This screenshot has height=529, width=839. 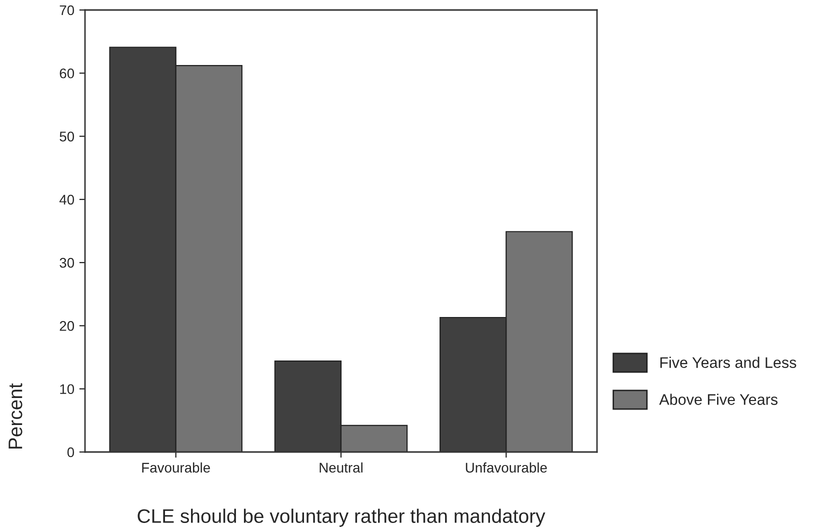 What do you see at coordinates (70, 452) in the screenshot?
I see `y-tick-label: 0` at bounding box center [70, 452].